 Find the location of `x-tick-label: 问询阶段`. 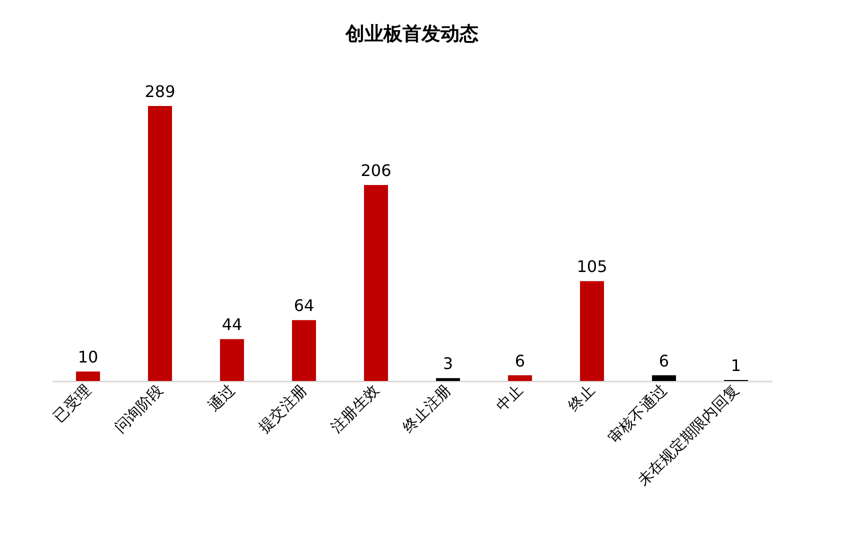

x-tick-label: 问询阶段 is located at coordinates (138, 408).